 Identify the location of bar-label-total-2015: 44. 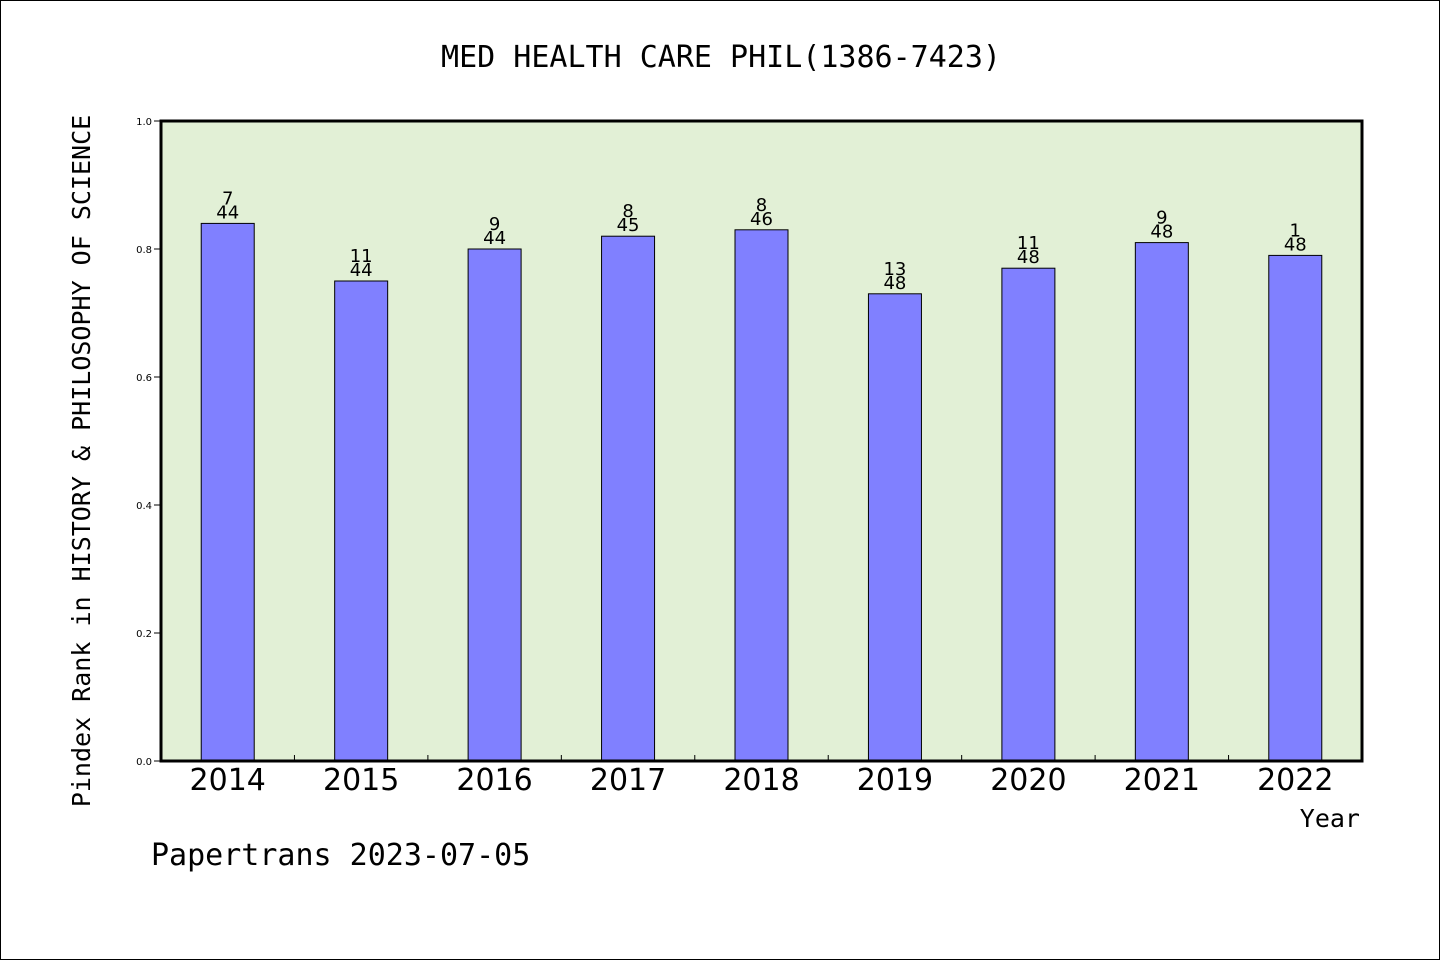
(361, 270).